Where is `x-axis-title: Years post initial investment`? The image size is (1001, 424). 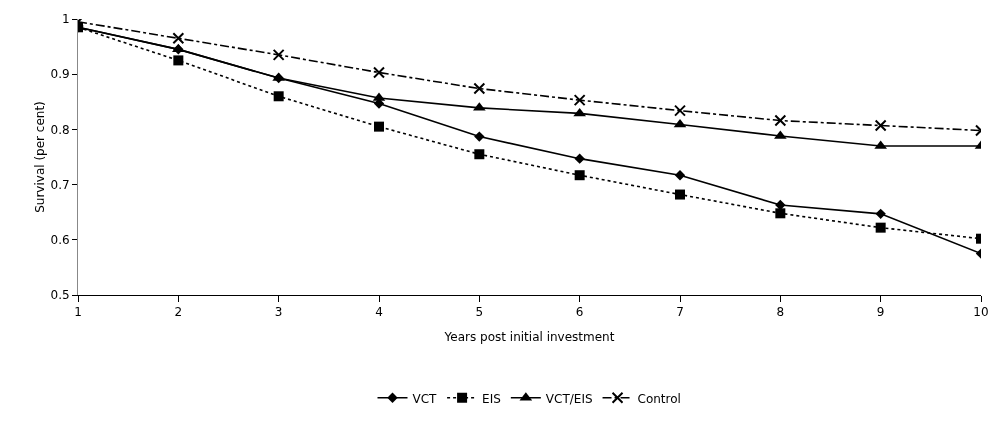 x-axis-title: Years post initial investment is located at coordinates (529, 337).